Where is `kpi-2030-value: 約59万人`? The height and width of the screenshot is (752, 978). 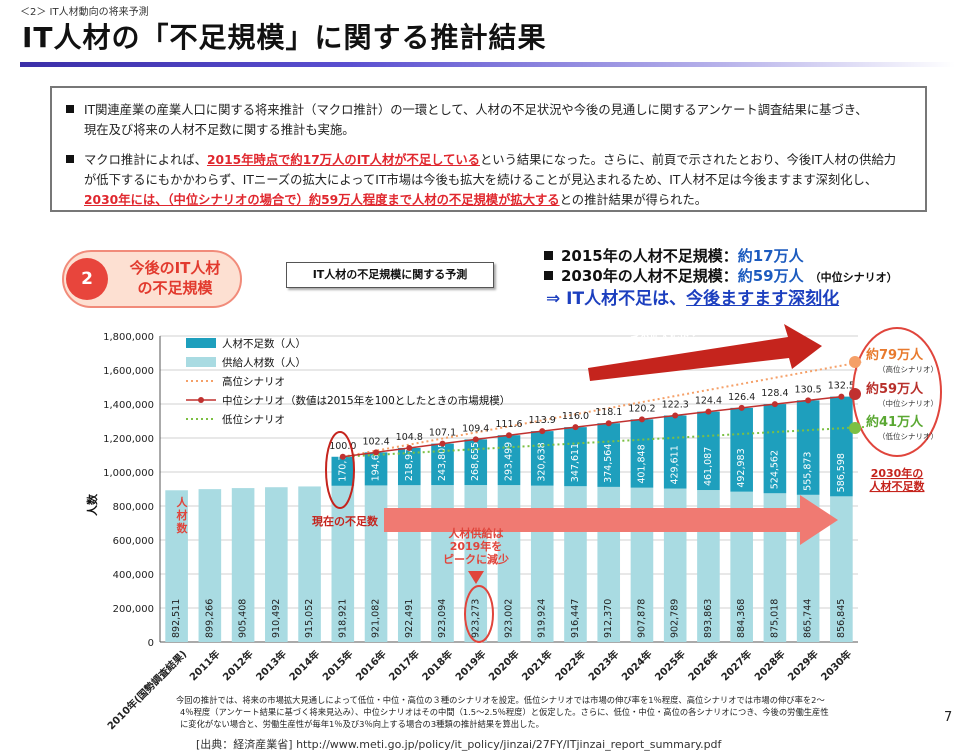 kpi-2030-value: 約59万人 is located at coordinates (770, 276).